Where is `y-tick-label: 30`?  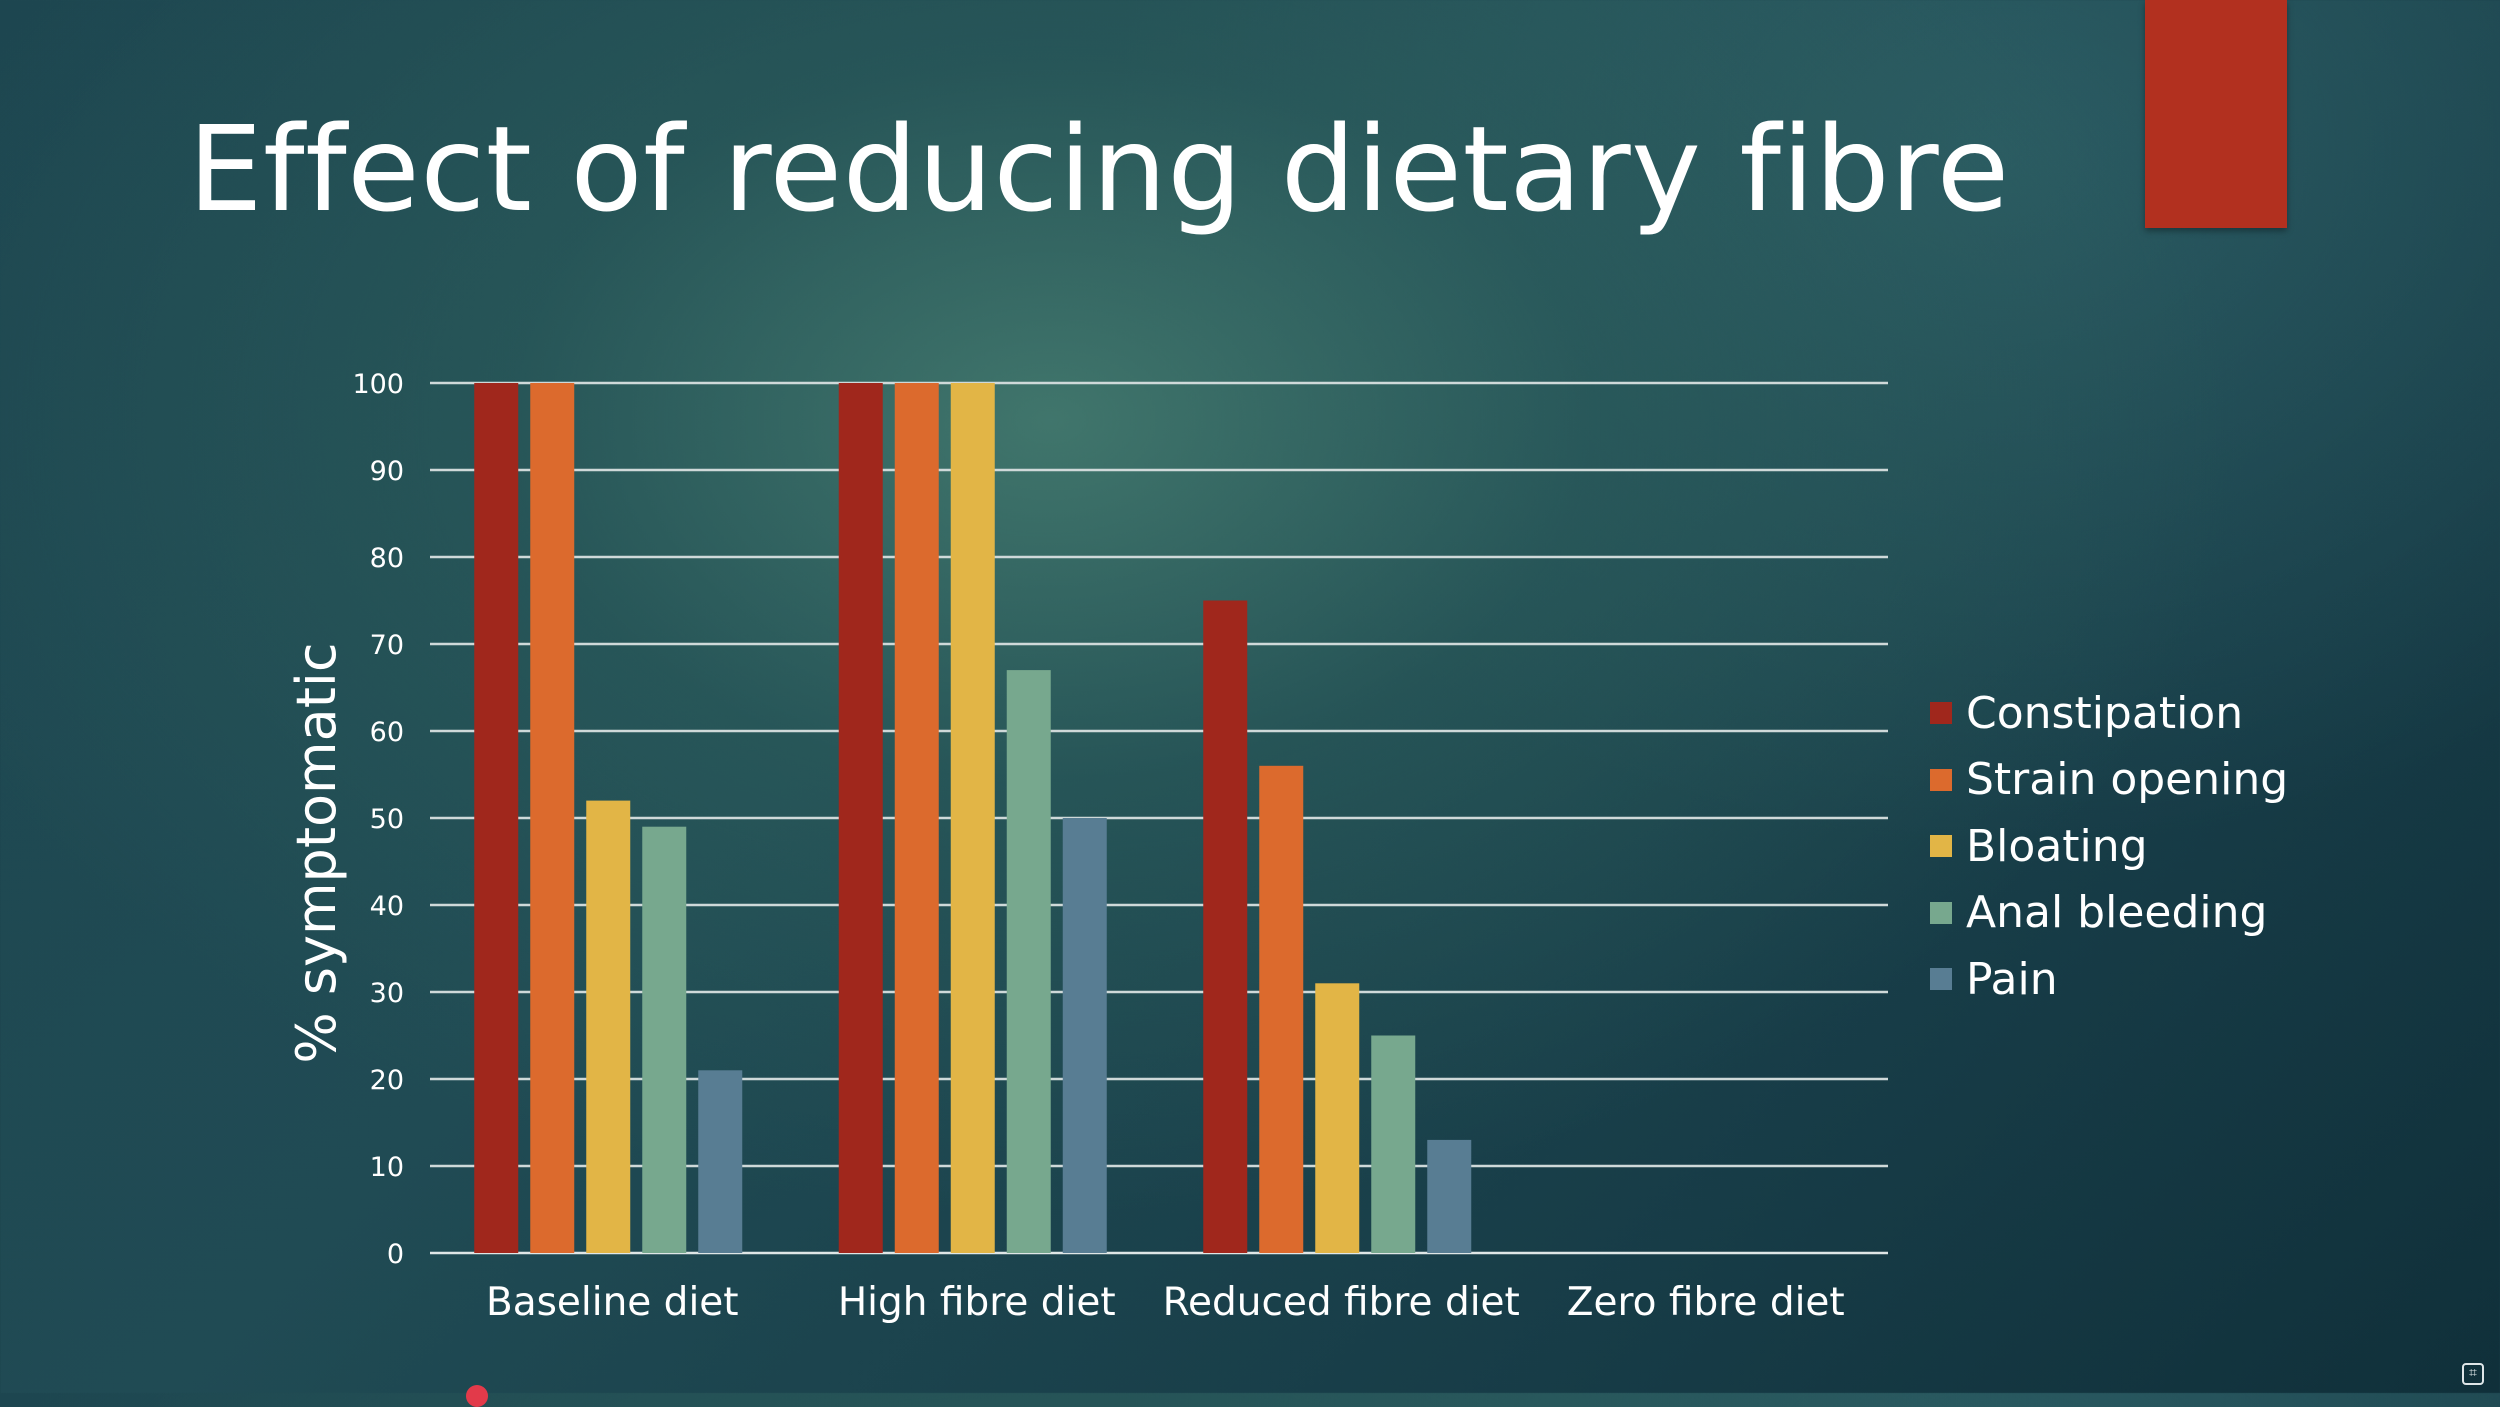 y-tick-label: 30 is located at coordinates (387, 993).